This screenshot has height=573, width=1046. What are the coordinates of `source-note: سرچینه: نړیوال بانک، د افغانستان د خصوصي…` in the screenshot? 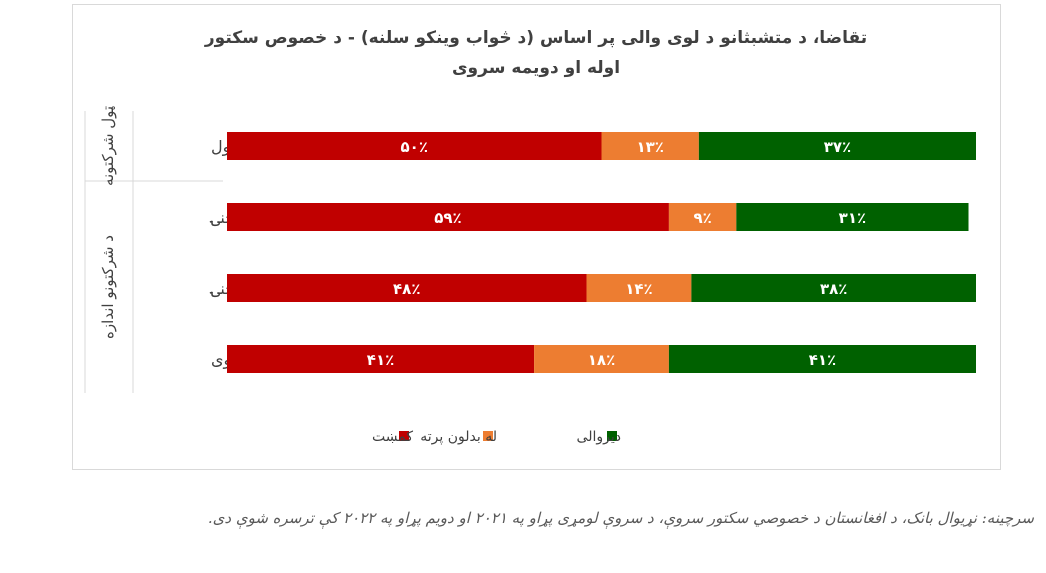 It's located at (620, 518).